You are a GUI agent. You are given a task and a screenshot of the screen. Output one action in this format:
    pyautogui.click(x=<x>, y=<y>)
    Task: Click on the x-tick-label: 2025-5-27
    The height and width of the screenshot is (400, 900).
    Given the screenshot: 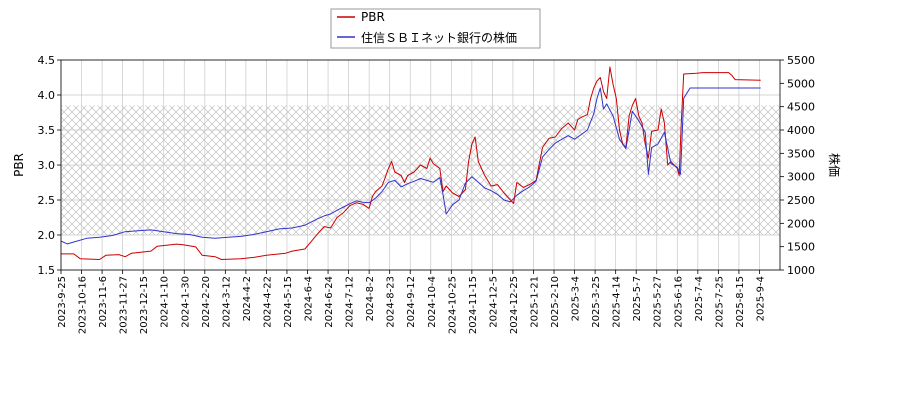 What is the action you would take?
    pyautogui.click(x=658, y=302)
    